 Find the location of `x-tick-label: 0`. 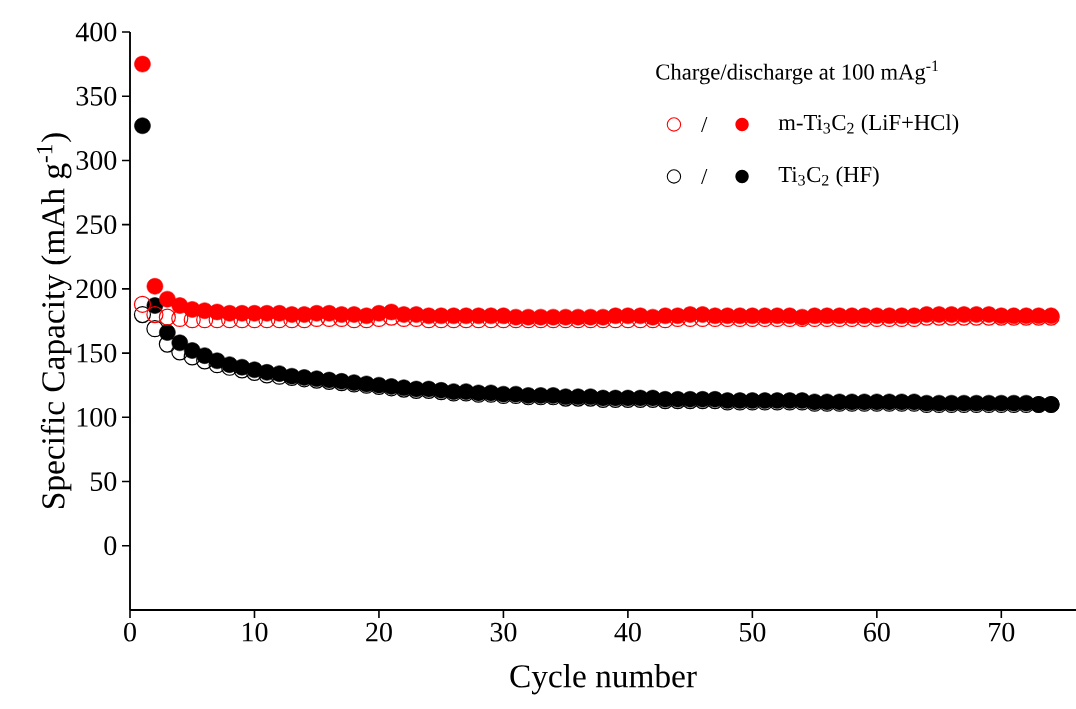

x-tick-label: 0 is located at coordinates (130, 632).